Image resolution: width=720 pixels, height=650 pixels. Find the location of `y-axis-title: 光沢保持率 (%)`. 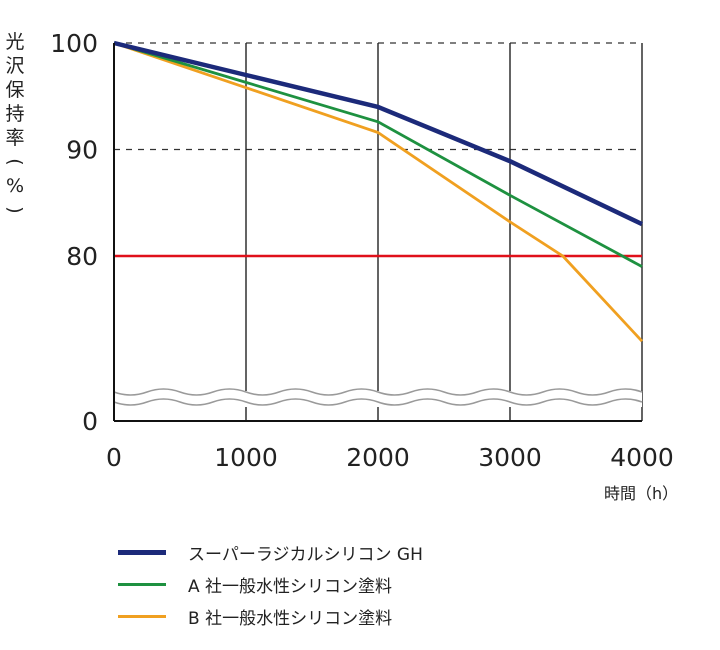

y-axis-title: 光沢保持率 (%) is located at coordinates (15, 126).